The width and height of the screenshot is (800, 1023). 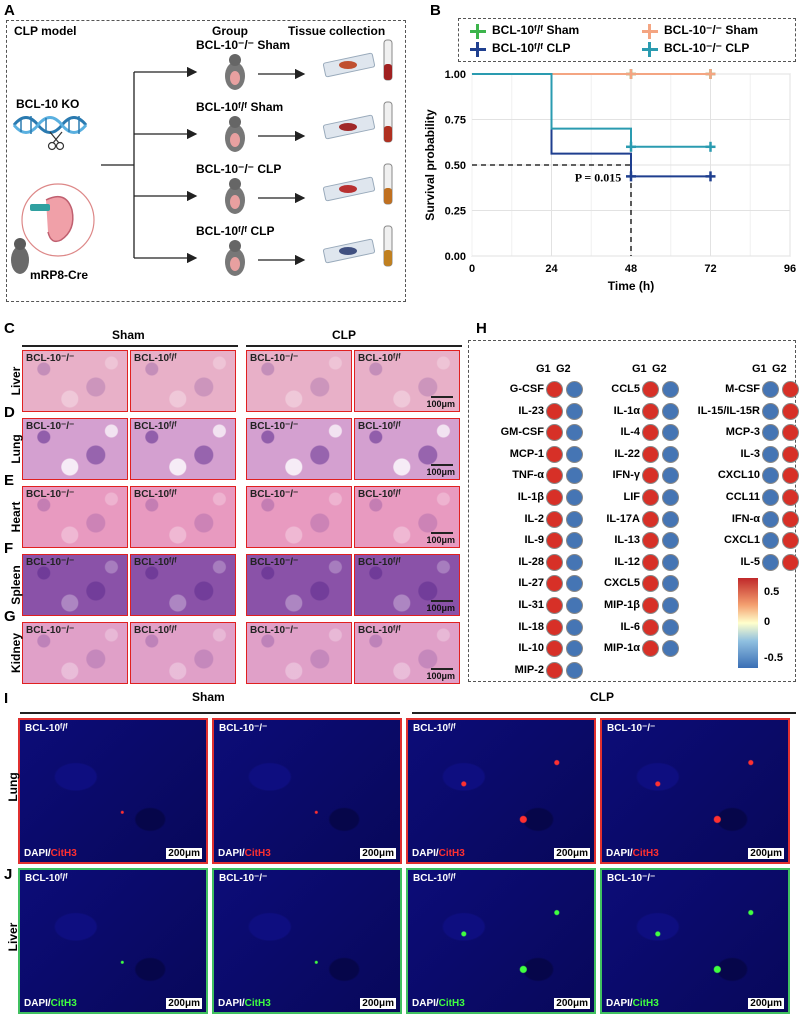 I want to click on fluo-image-lung-3: BCL-10⁻/⁻ DAPI/CitH3 200μm, so click(x=695, y=791).